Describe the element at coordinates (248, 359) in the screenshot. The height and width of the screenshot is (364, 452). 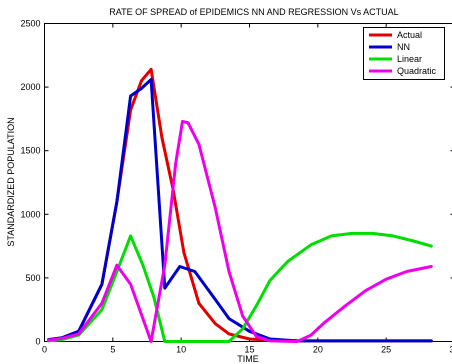
I see `x-axis-label: TIME` at that location.